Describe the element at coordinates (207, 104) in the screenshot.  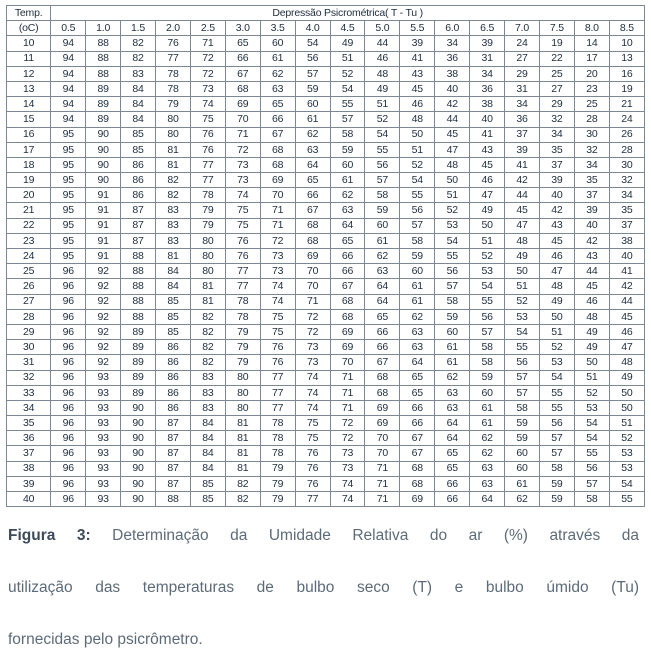
I see `humidity-cell: 74` at that location.